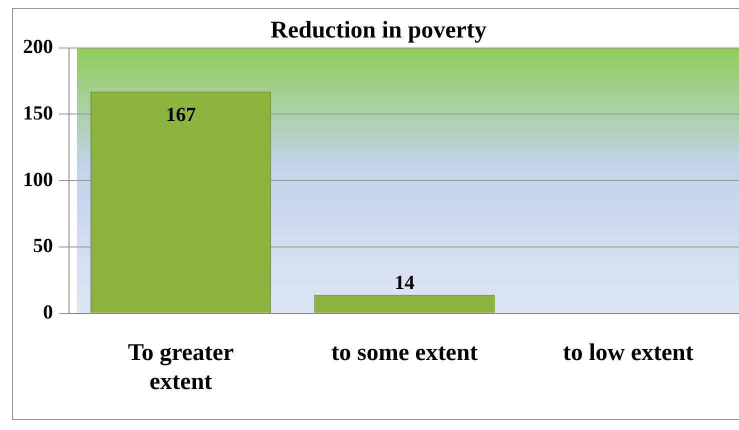 Image resolution: width=739 pixels, height=430 pixels. Describe the element at coordinates (38, 47) in the screenshot. I see `y-tick-label: 200` at that location.